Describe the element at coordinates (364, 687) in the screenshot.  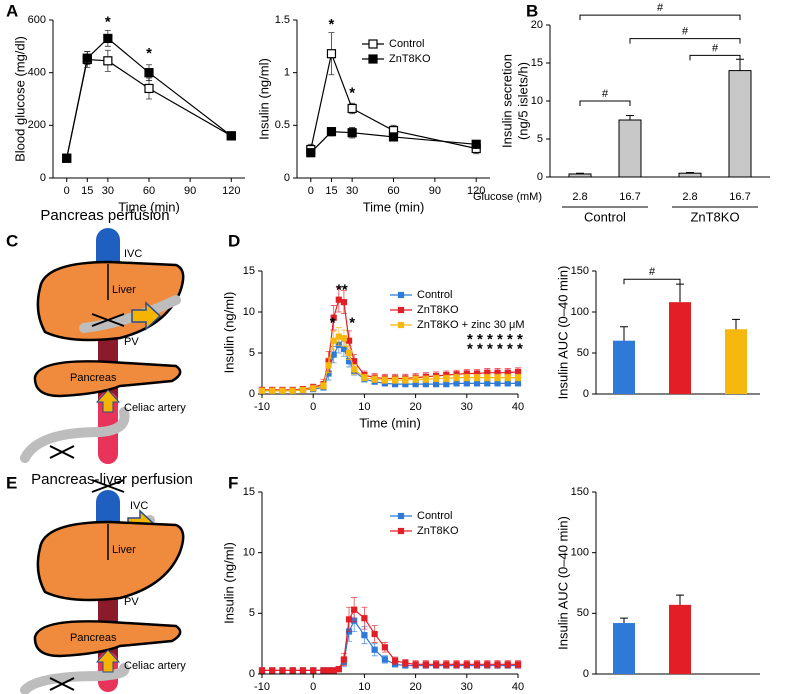
I see `x-tick-label: 10` at that location.